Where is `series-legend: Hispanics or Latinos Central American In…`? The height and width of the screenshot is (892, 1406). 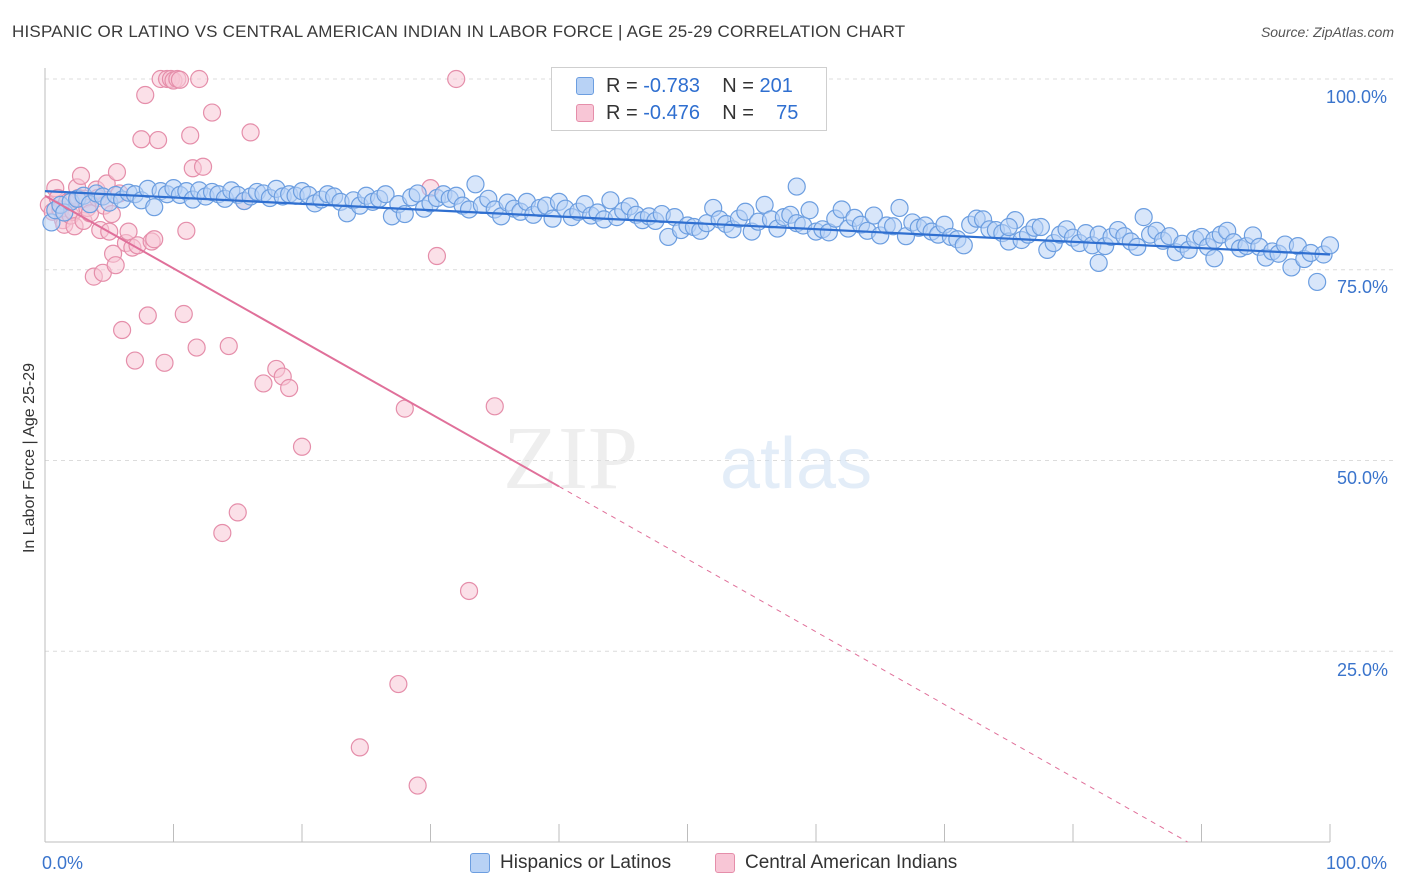
series-legend: Hispanics or Latinos Central American In… is located at coordinates (703, 865).